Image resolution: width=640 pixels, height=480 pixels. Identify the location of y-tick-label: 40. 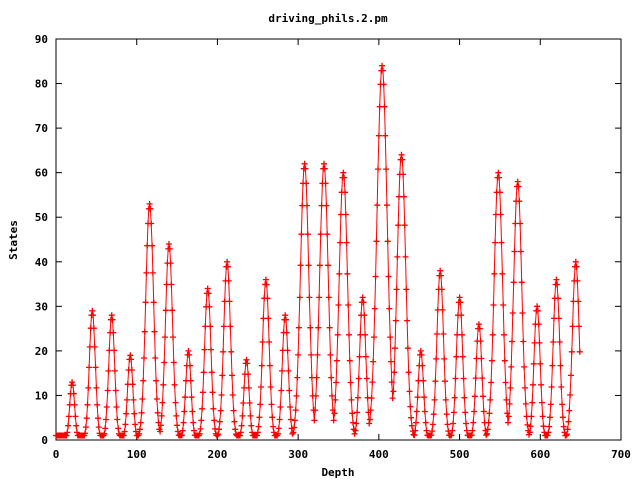
(41, 262).